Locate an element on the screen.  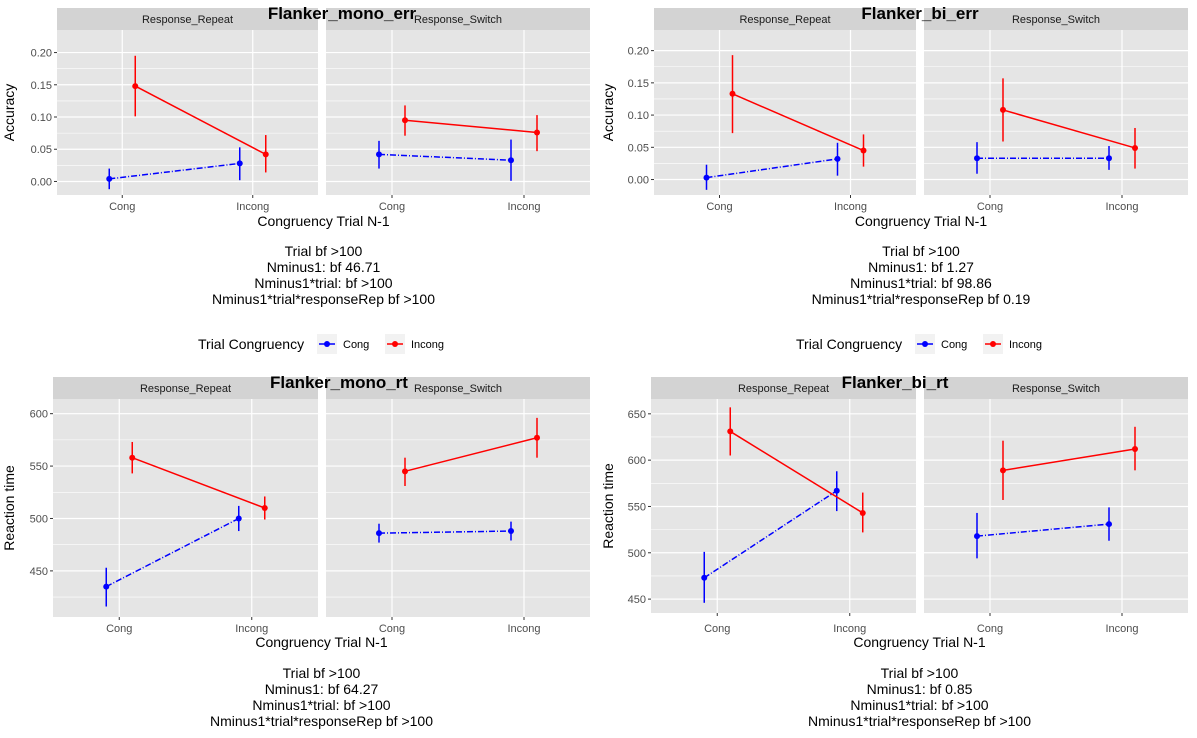
stats-caption-line: Nminus1*trial*responseRep bf 0.19 is located at coordinates (921, 299).